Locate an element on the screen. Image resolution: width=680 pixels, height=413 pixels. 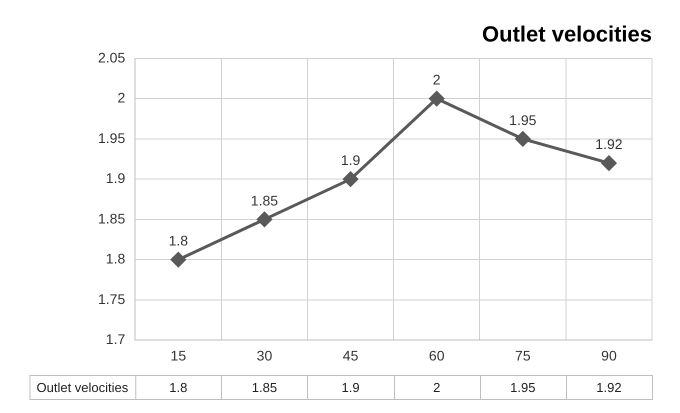
data-label: 1.92 is located at coordinates (609, 387).